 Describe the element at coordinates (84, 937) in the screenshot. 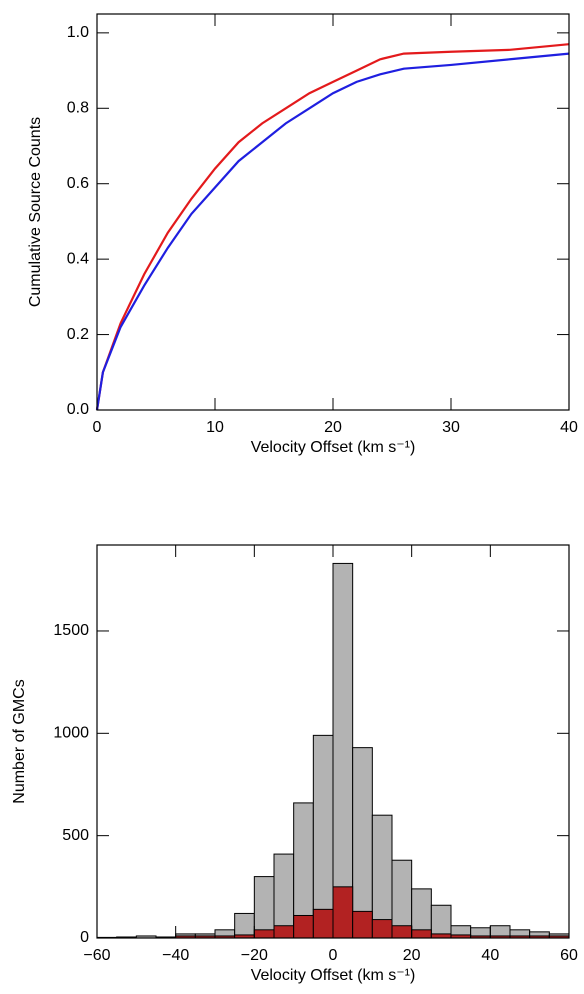

I see `y-tick-label: 0` at that location.